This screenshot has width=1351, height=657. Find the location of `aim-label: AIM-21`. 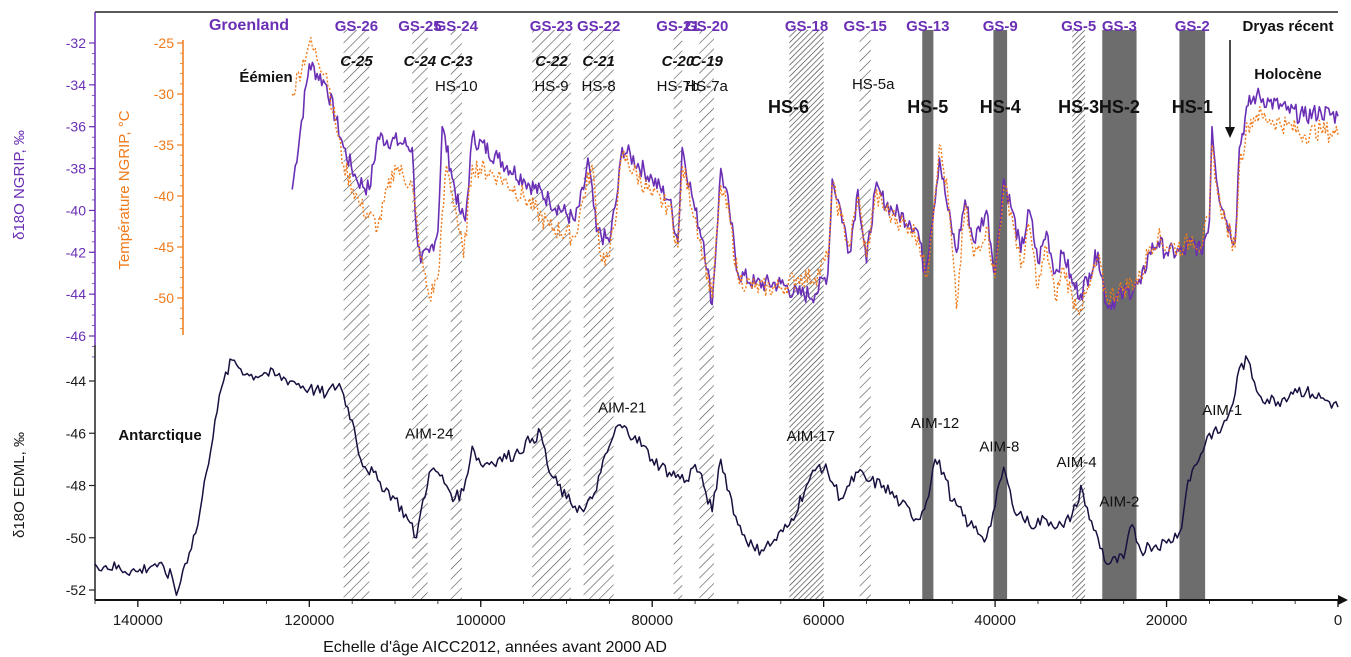

aim-label: AIM-21 is located at coordinates (622, 407).